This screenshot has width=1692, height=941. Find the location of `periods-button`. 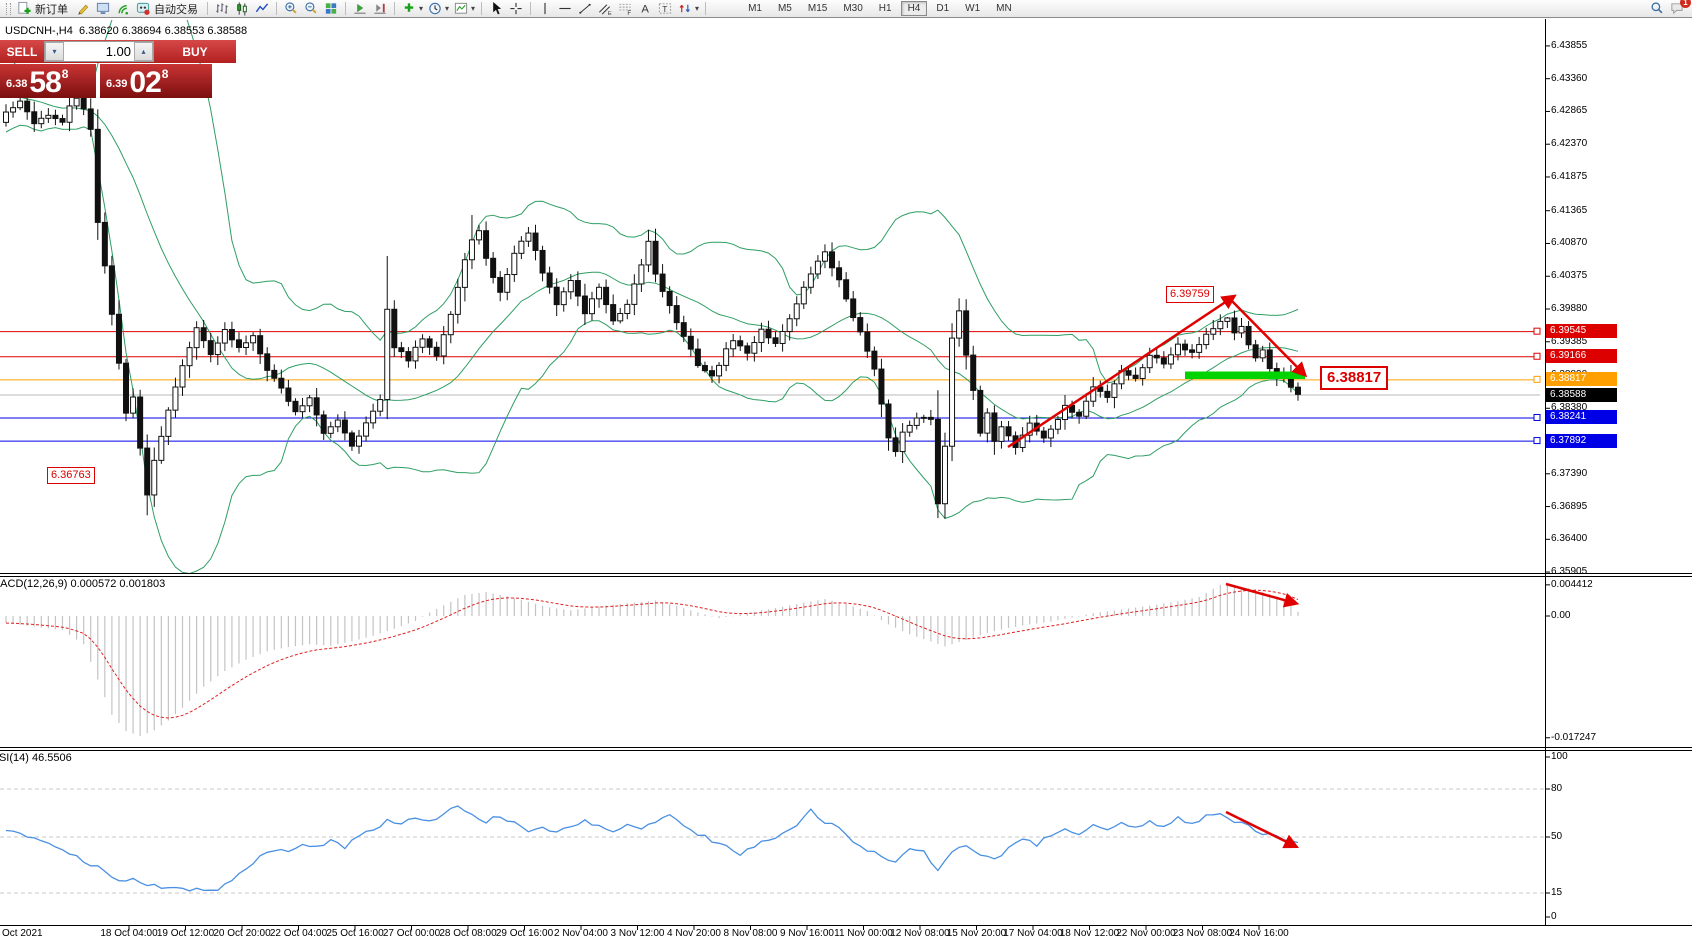

periods-button is located at coordinates (435, 9).